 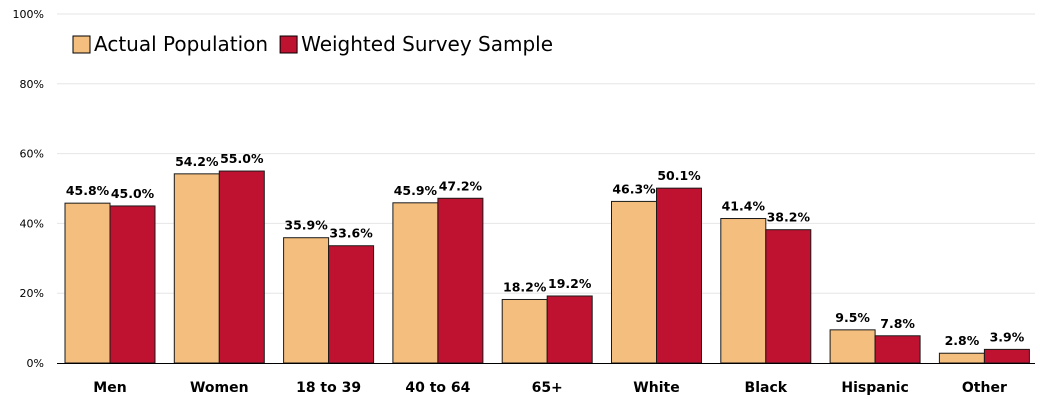 What do you see at coordinates (242, 158) in the screenshot?
I see `data-label-weighted-survey-sample-women: 55.0%` at bounding box center [242, 158].